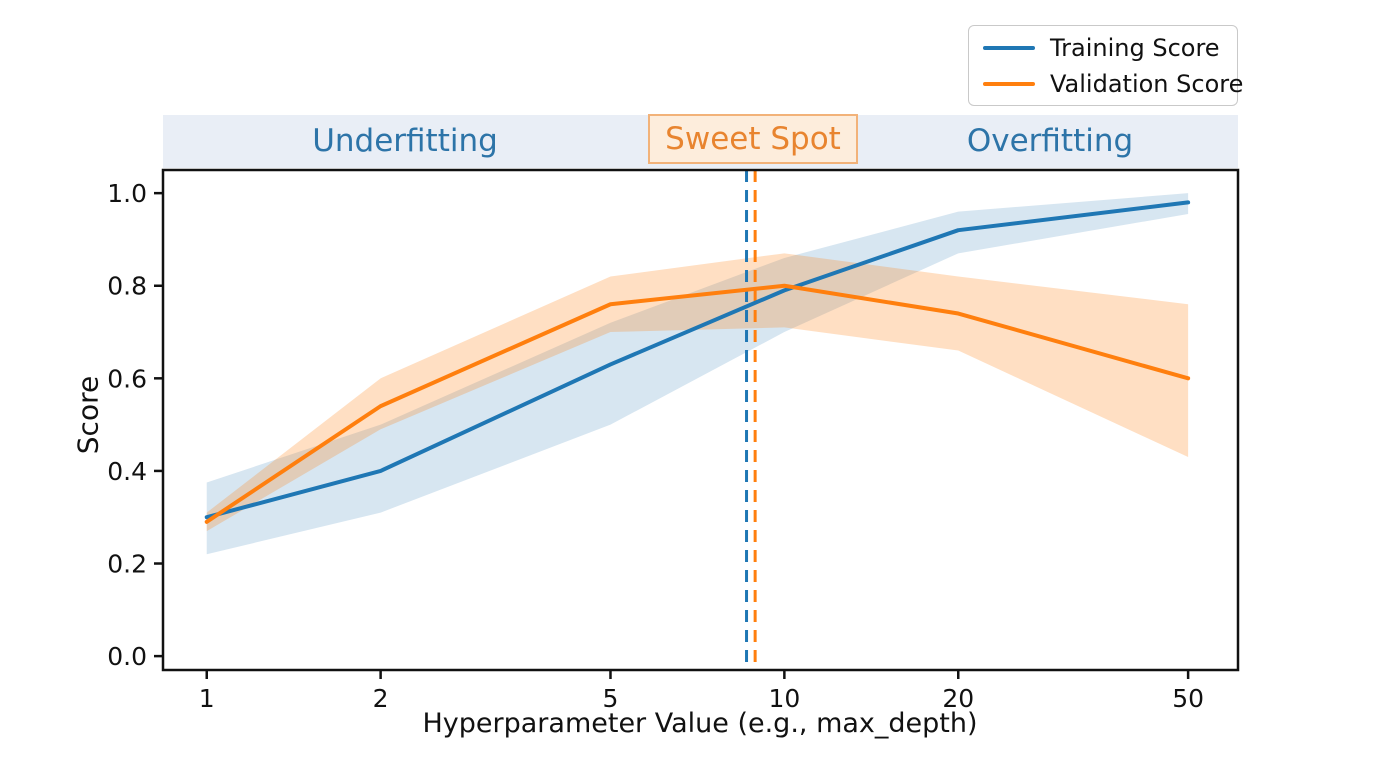 The height and width of the screenshot is (768, 1376). What do you see at coordinates (381, 698) in the screenshot?
I see `x-tick-label: 2` at bounding box center [381, 698].